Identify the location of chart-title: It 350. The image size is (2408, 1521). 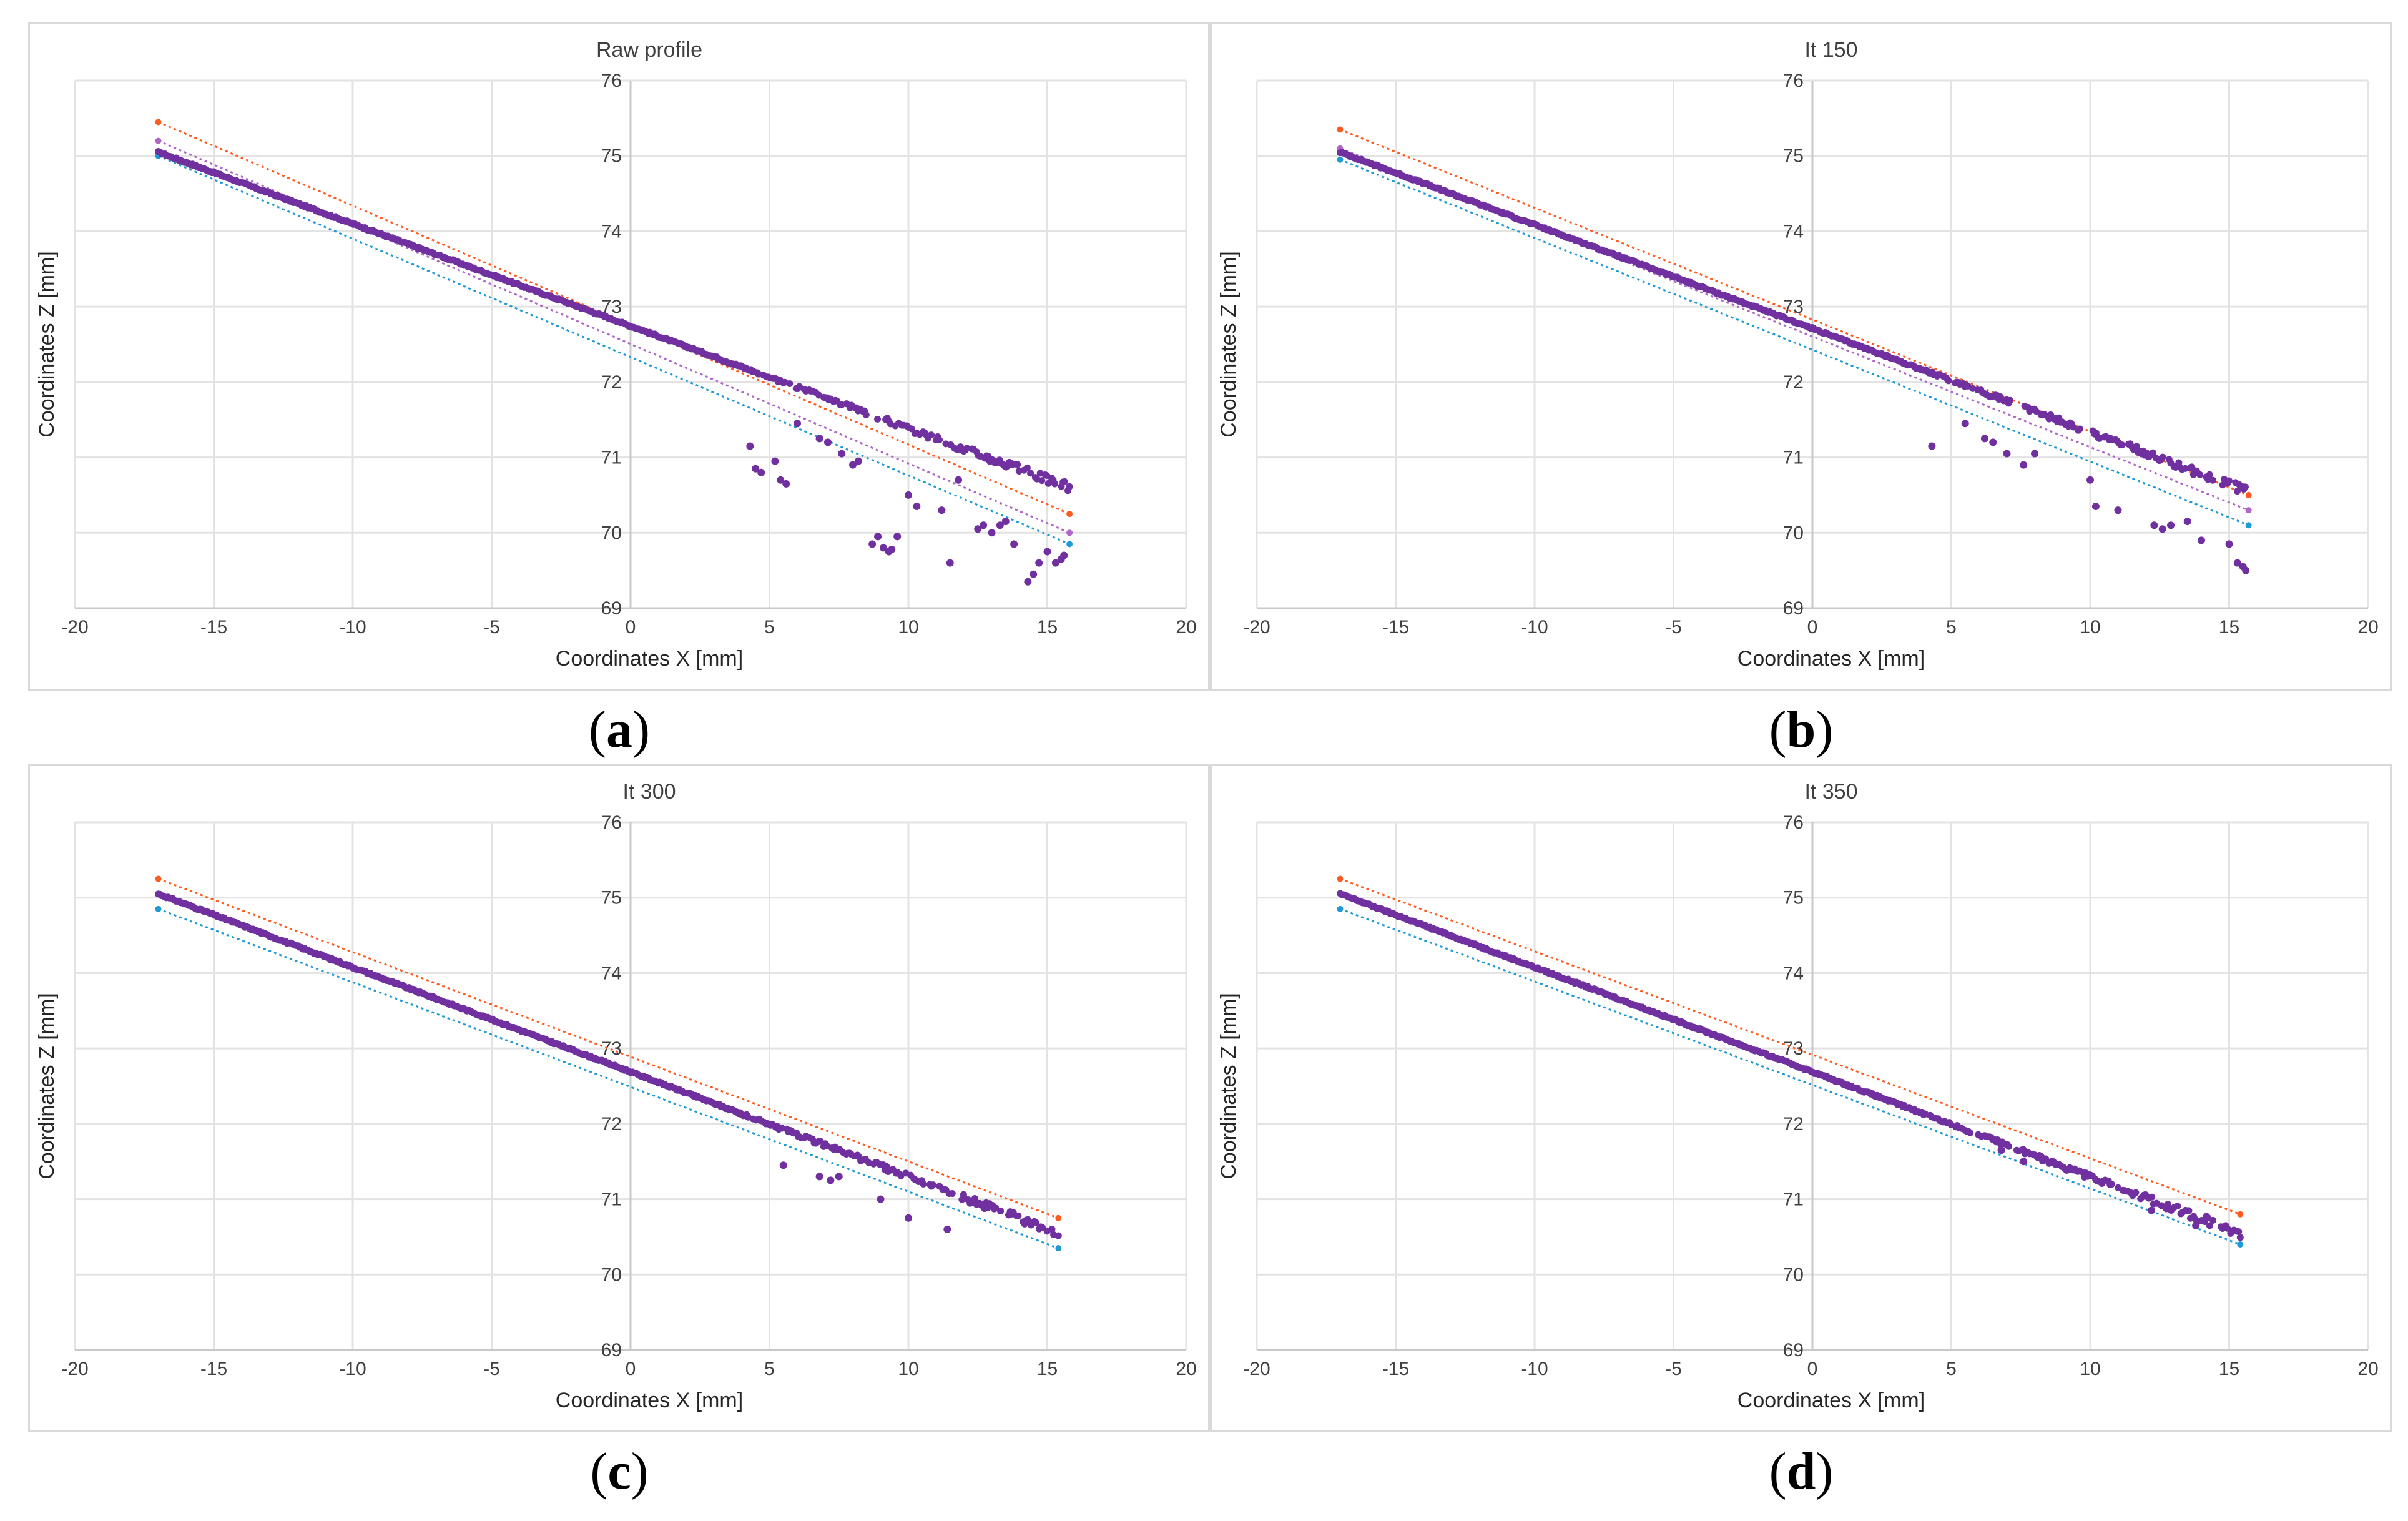
(1830, 792).